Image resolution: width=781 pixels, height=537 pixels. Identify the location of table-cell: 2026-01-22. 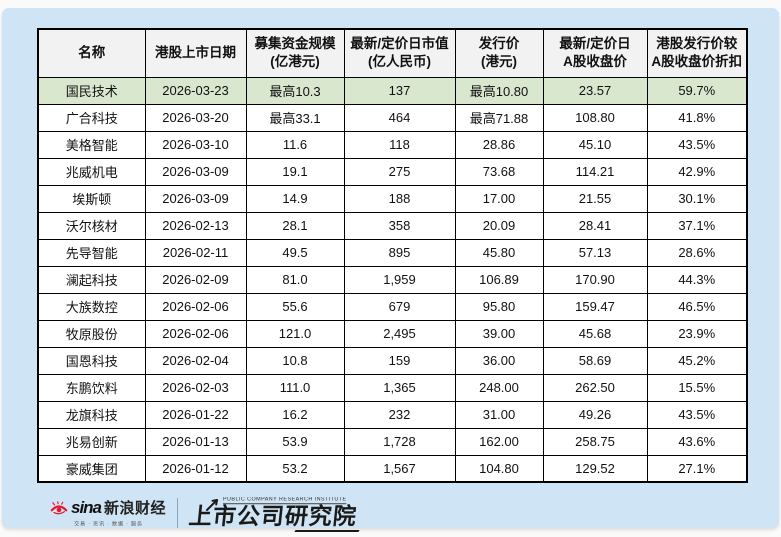
(195, 414).